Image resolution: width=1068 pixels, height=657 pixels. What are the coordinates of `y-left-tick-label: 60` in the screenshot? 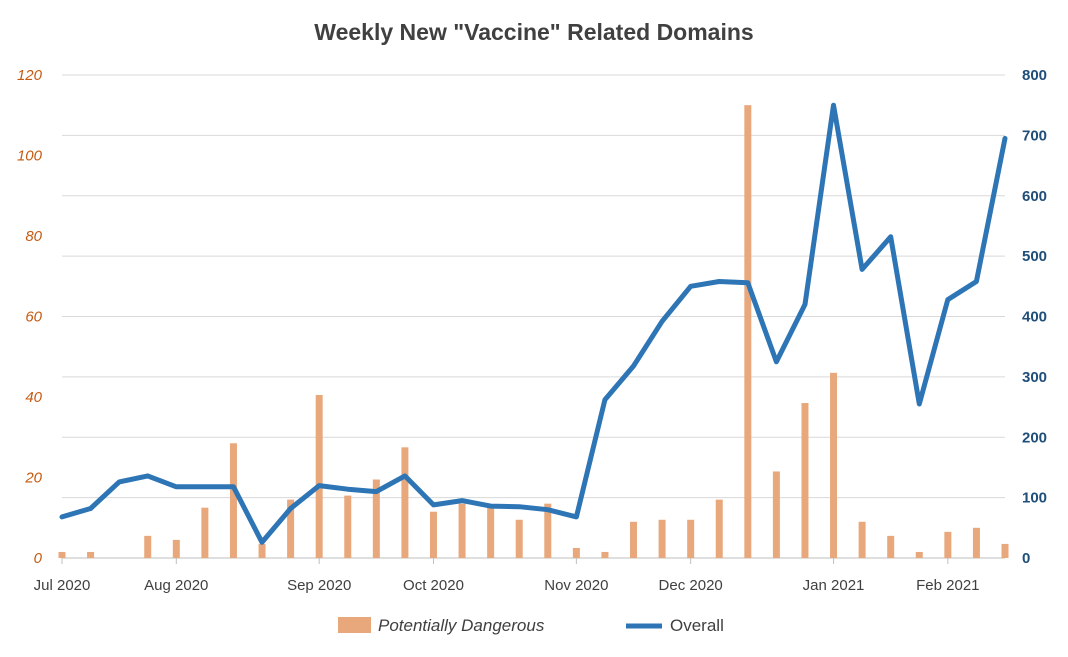 It's located at (33, 317).